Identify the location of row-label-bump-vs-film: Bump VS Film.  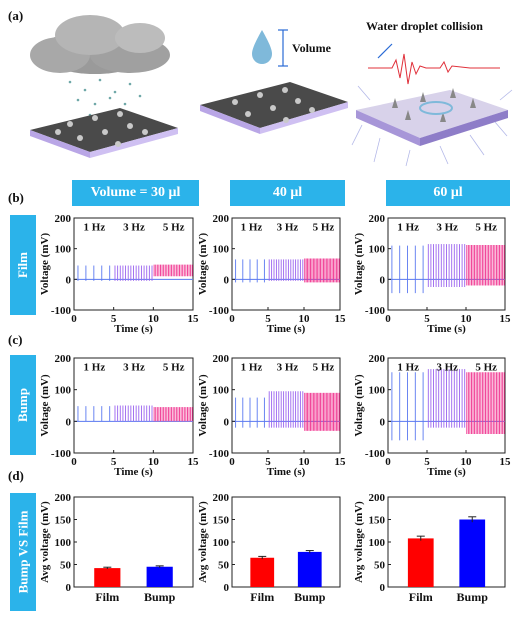
(23, 552).